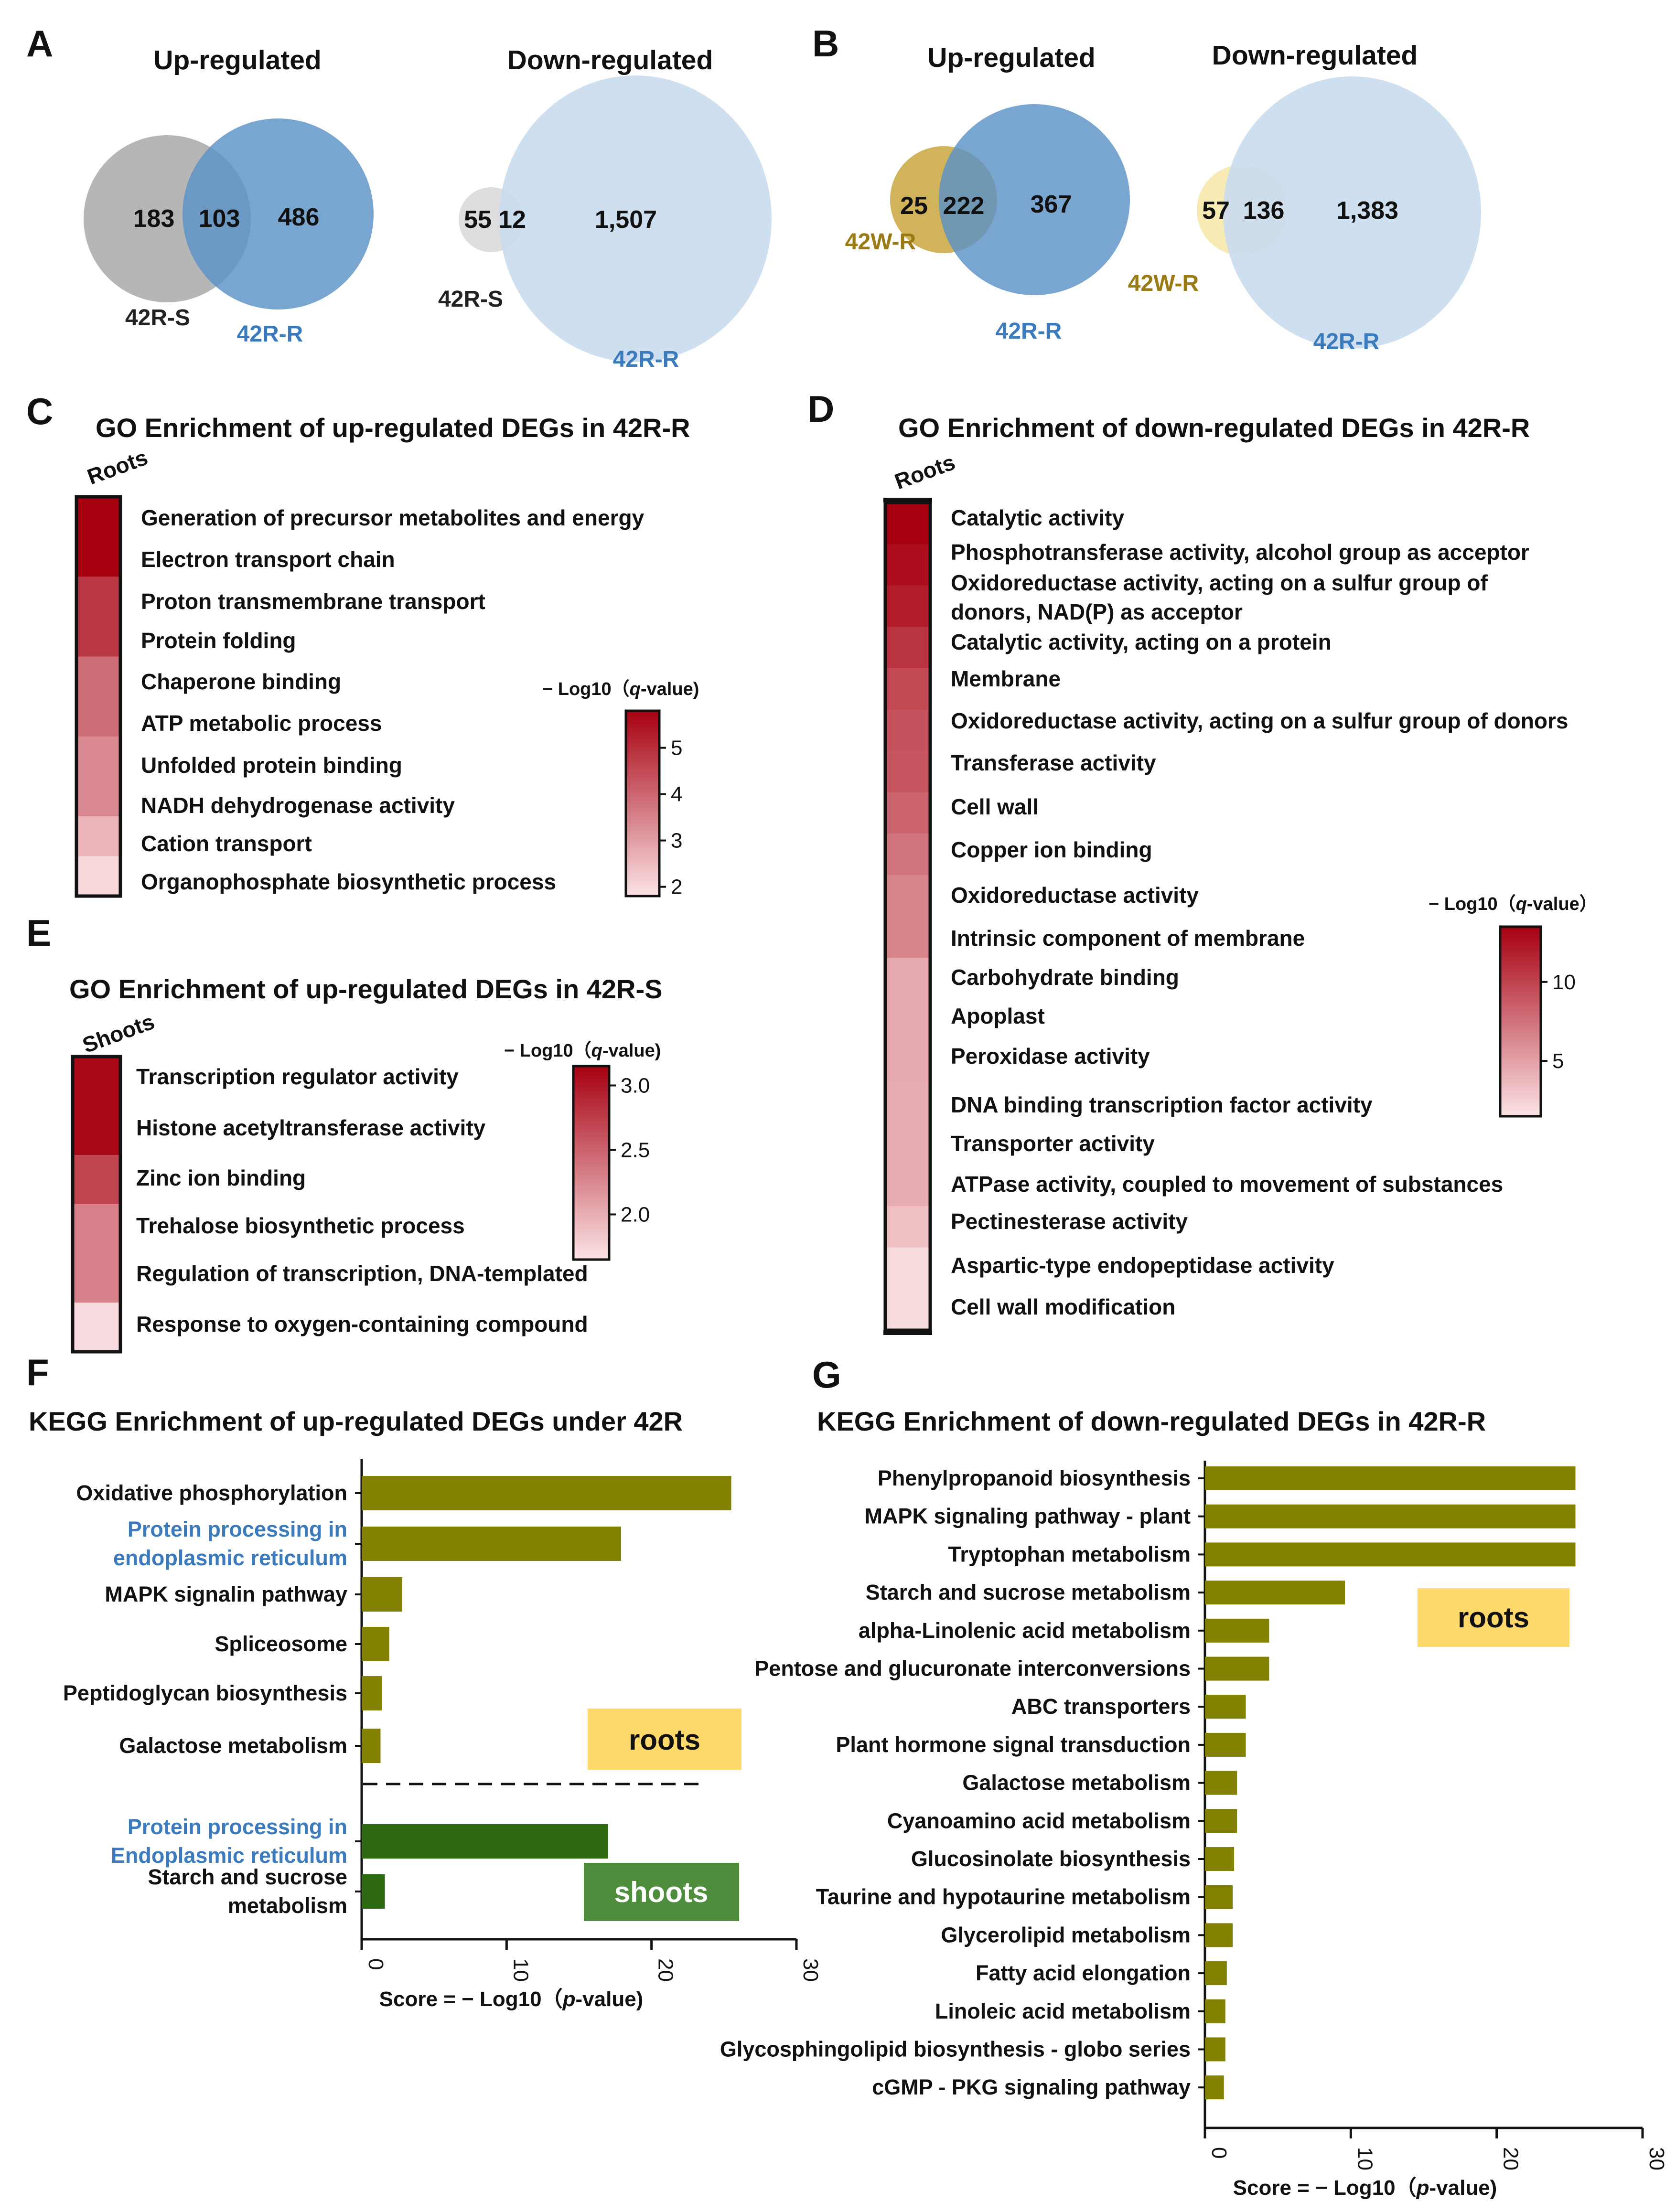 The image size is (1676, 2212). Describe the element at coordinates (1051, 849) in the screenshot. I see `heat-row-label: Copper ion binding` at that location.